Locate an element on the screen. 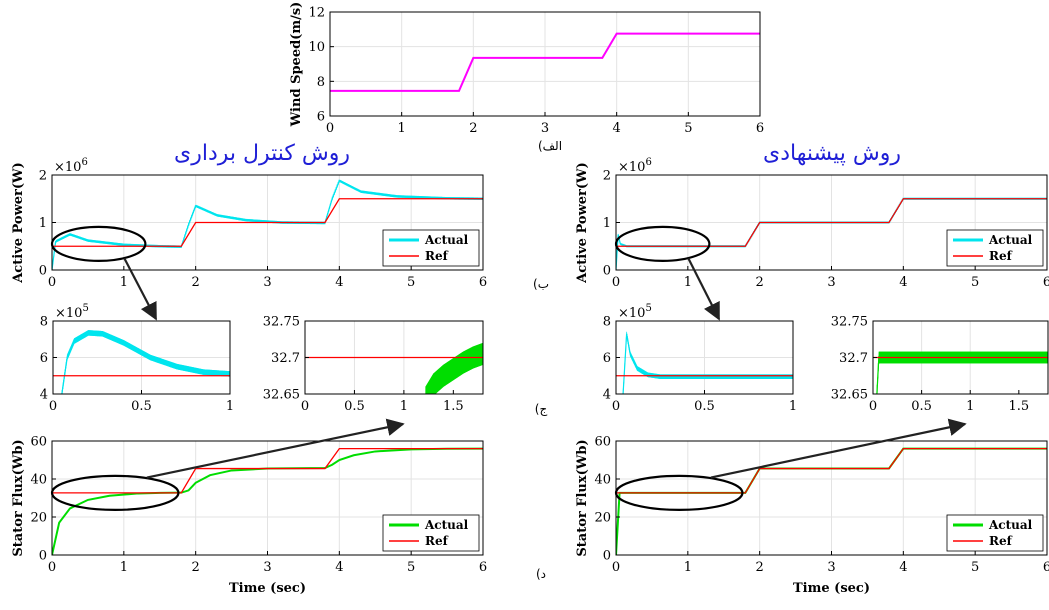  zoom-arrow-power-vector is located at coordinates (140, 289).